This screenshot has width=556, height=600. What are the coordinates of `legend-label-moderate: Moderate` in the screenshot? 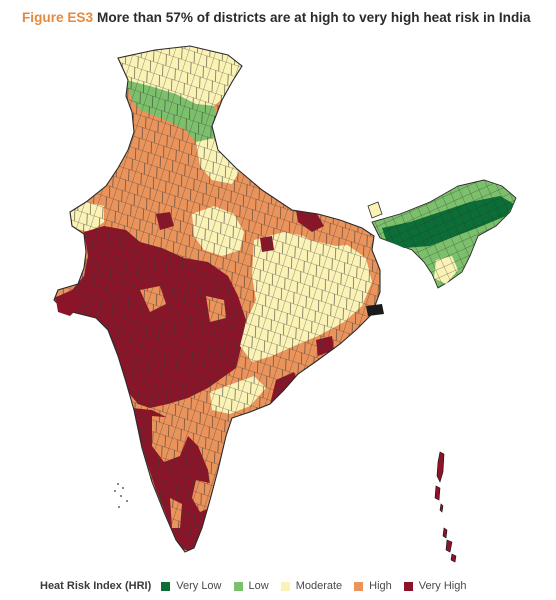 It's located at (319, 586).